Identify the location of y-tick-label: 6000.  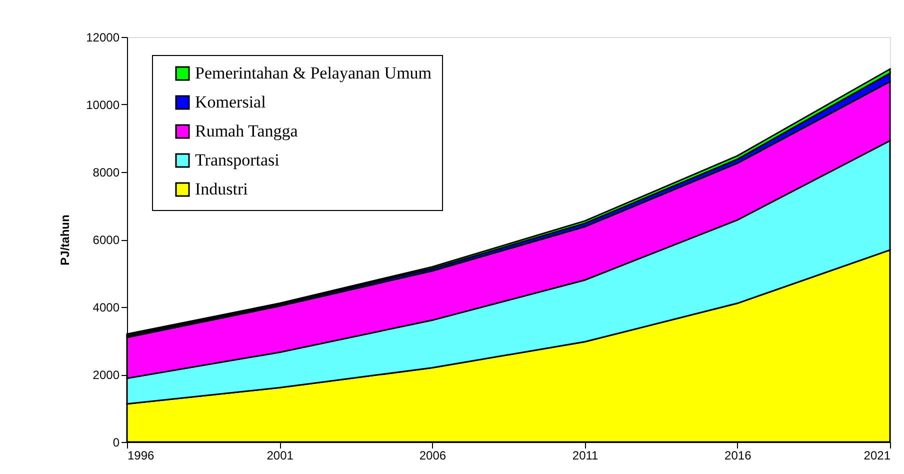
(106, 240).